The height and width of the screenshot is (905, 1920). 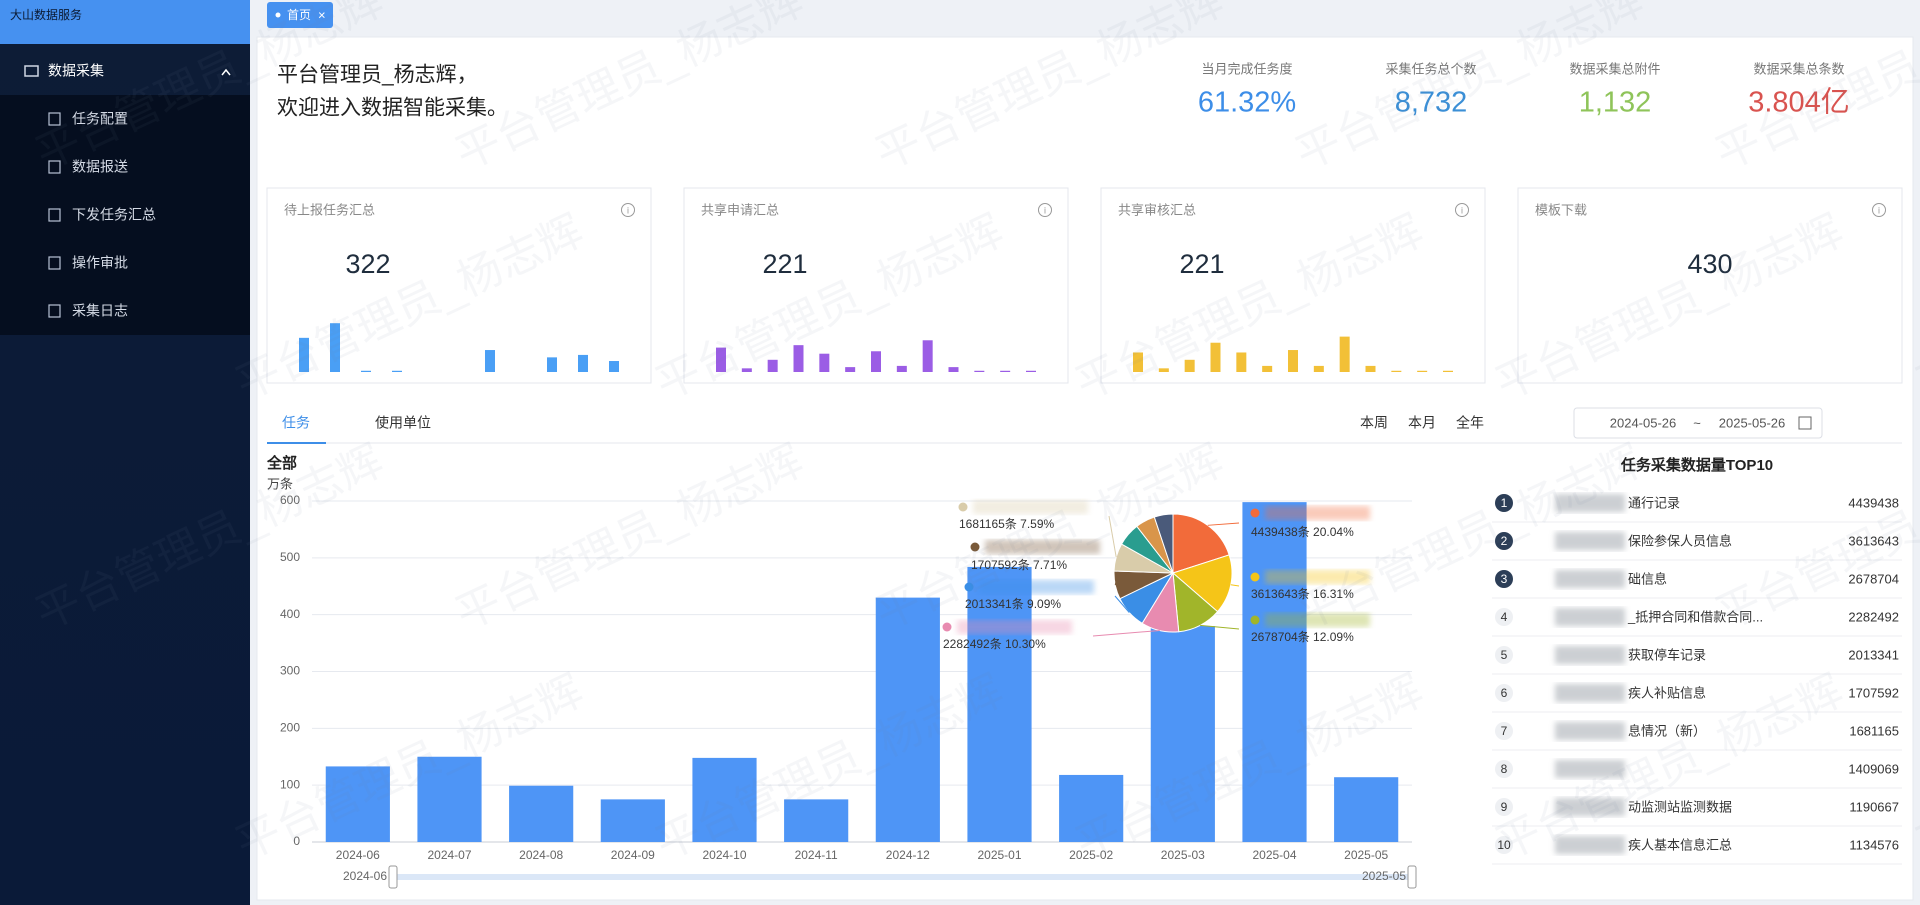 What do you see at coordinates (278, 15) in the screenshot?
I see `tab-dot` at bounding box center [278, 15].